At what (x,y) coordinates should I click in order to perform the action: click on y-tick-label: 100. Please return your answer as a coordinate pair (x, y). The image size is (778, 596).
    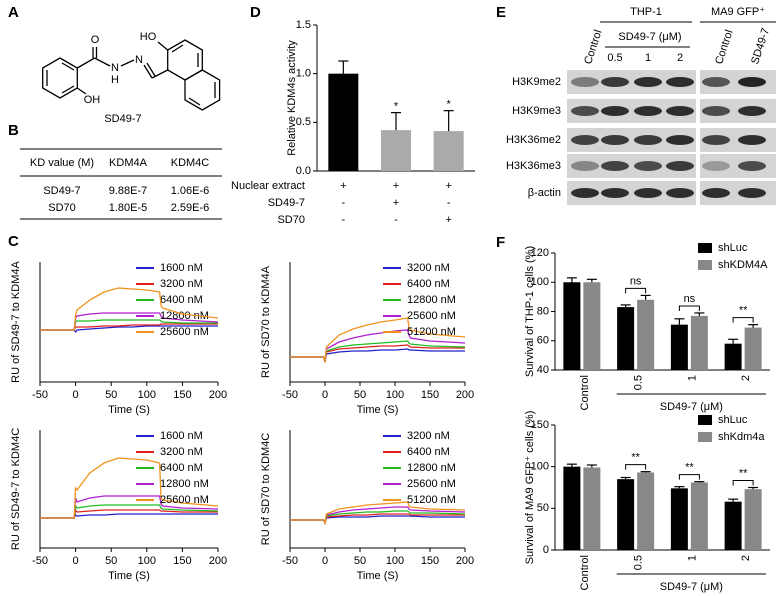
    Looking at the image, I should click on (540, 282).